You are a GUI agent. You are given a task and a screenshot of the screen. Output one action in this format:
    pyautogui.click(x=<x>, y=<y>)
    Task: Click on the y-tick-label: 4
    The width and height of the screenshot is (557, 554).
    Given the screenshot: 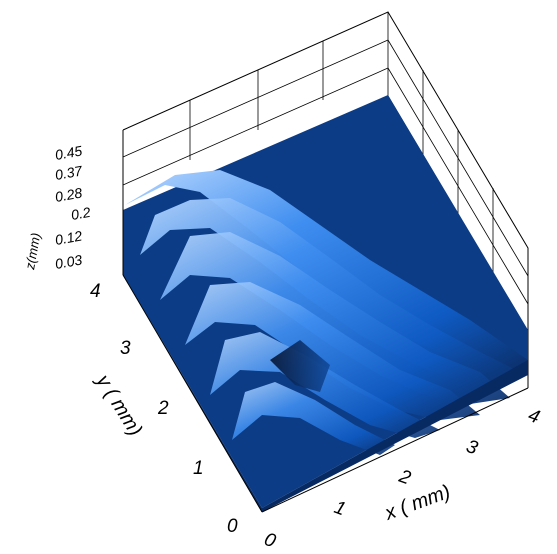 What is the action you would take?
    pyautogui.click(x=95, y=291)
    